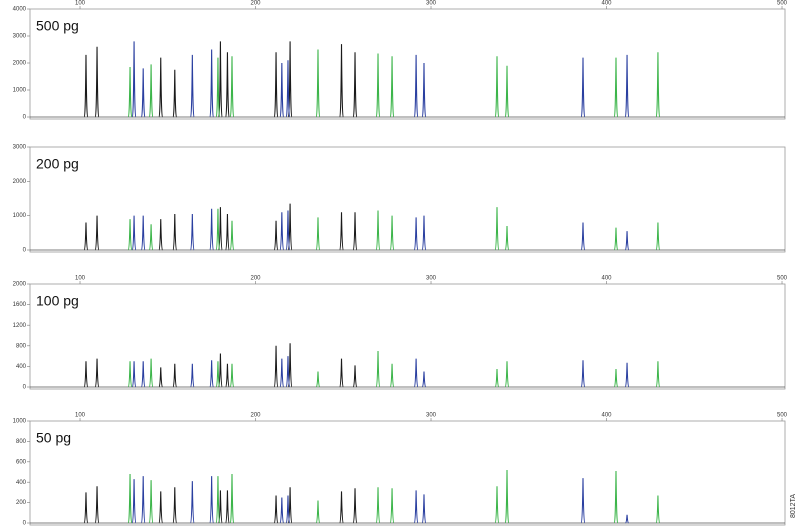  What do you see at coordinates (793, 506) in the screenshot?
I see `figure-code: 8012TA` at bounding box center [793, 506].